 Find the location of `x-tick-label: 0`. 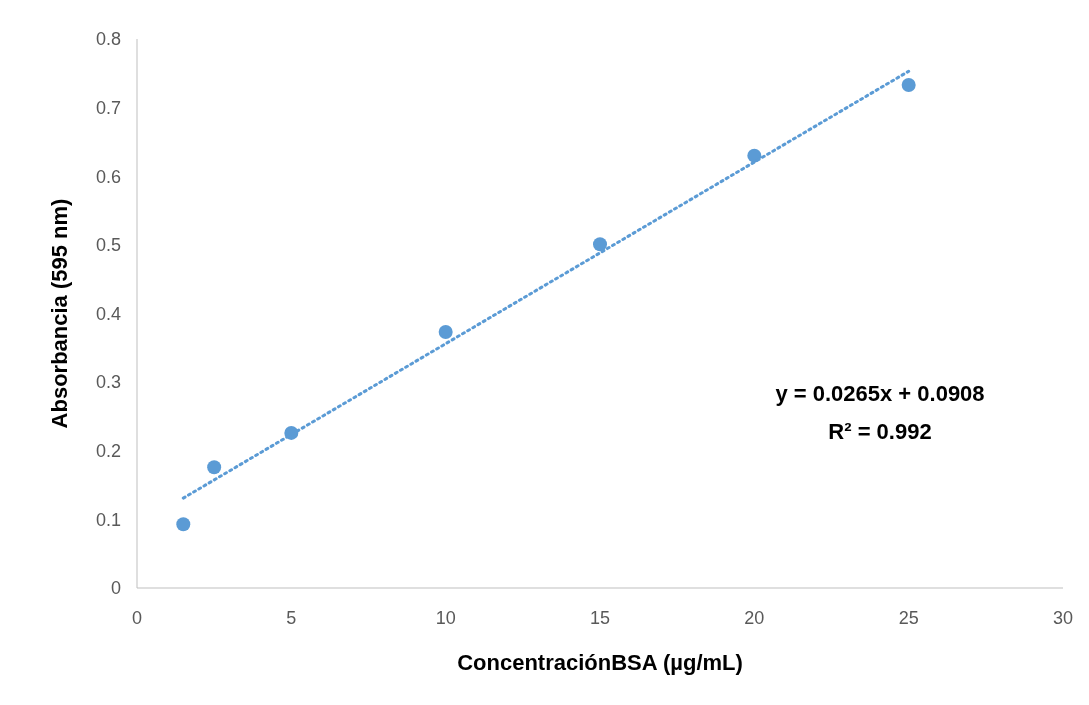

x-tick-label: 0 is located at coordinates (137, 618).